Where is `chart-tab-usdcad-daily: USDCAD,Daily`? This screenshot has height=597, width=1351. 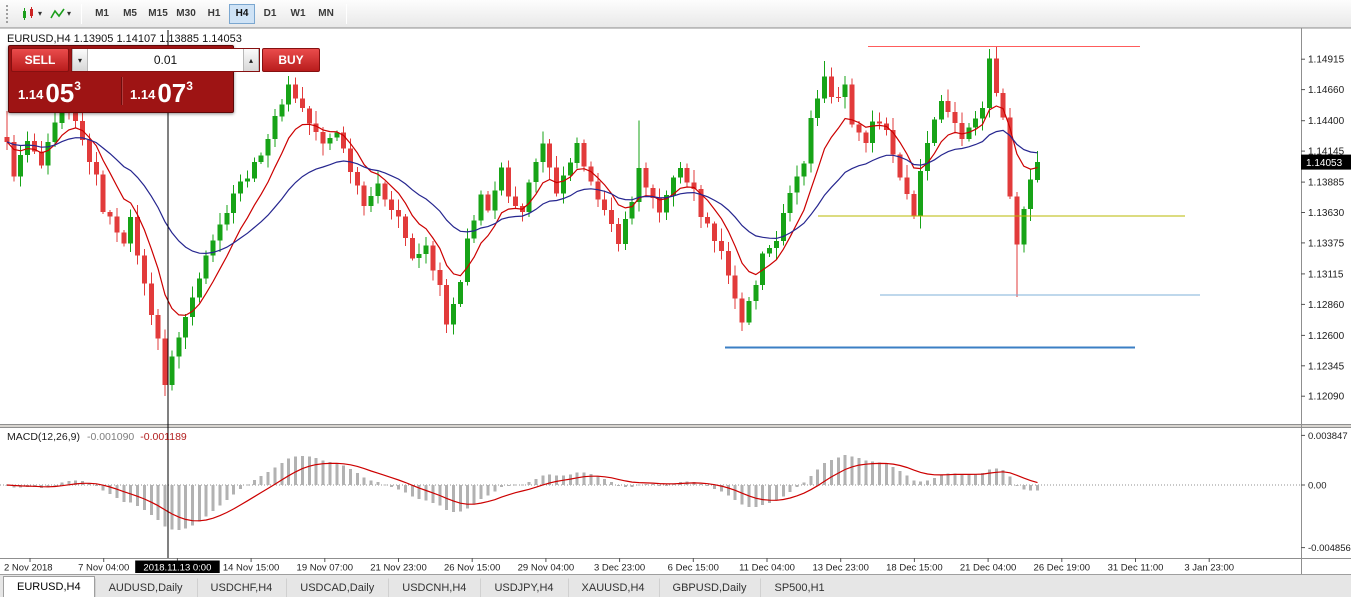 chart-tab-usdcad-daily: USDCAD,Daily is located at coordinates (337, 587).